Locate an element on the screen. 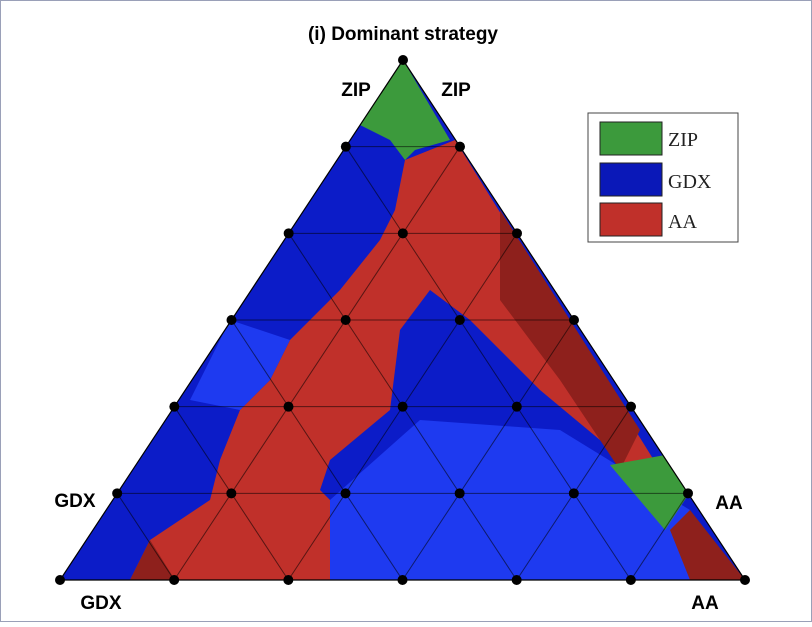  legend-swatch-zip is located at coordinates (631, 138).